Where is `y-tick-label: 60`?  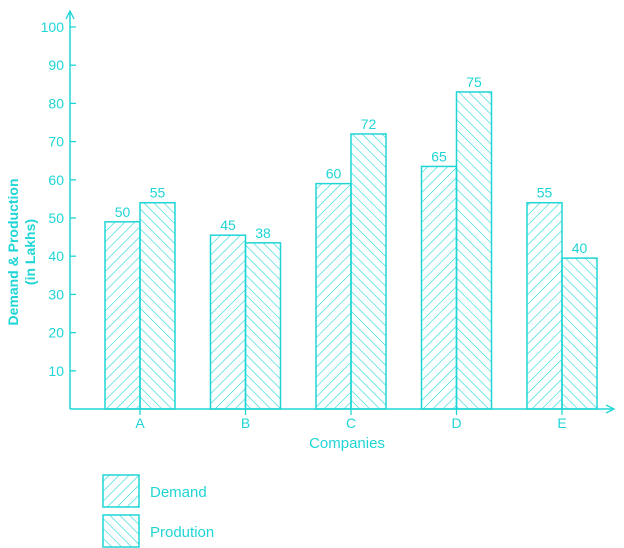 y-tick-label: 60 is located at coordinates (56, 180).